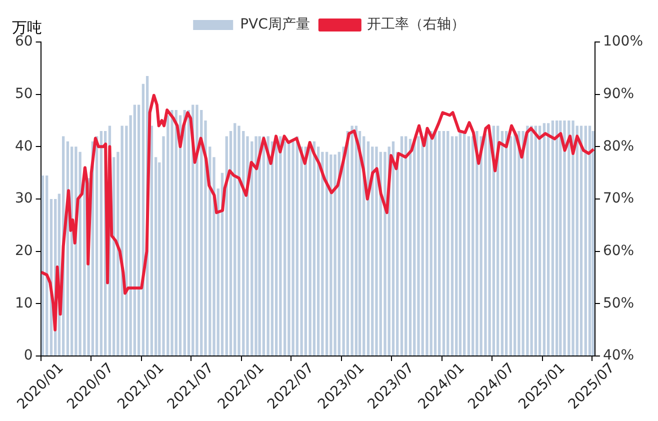  Describe the element at coordinates (23, 198) in the screenshot. I see `y-tick-label: 30` at that location.